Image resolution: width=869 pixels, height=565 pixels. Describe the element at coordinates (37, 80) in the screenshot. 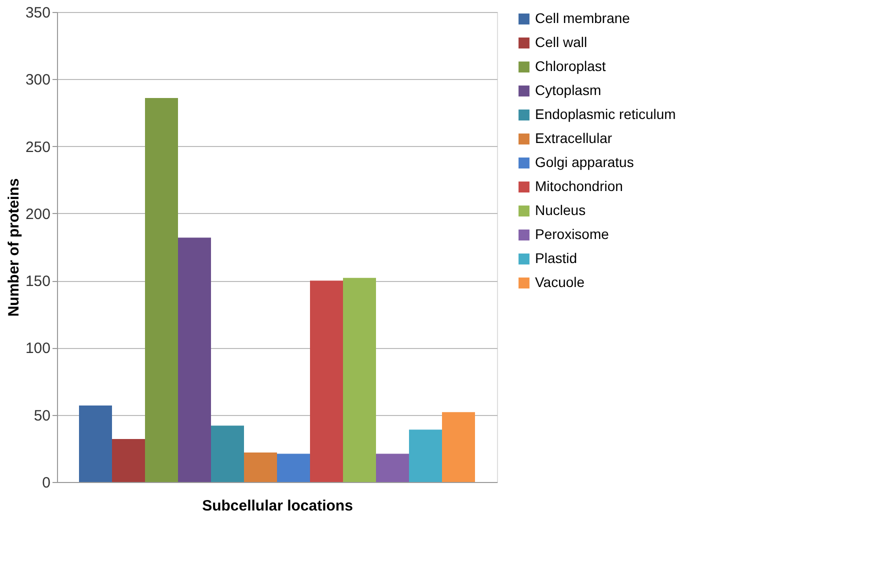

I see `y-tick-label: 300` at that location.